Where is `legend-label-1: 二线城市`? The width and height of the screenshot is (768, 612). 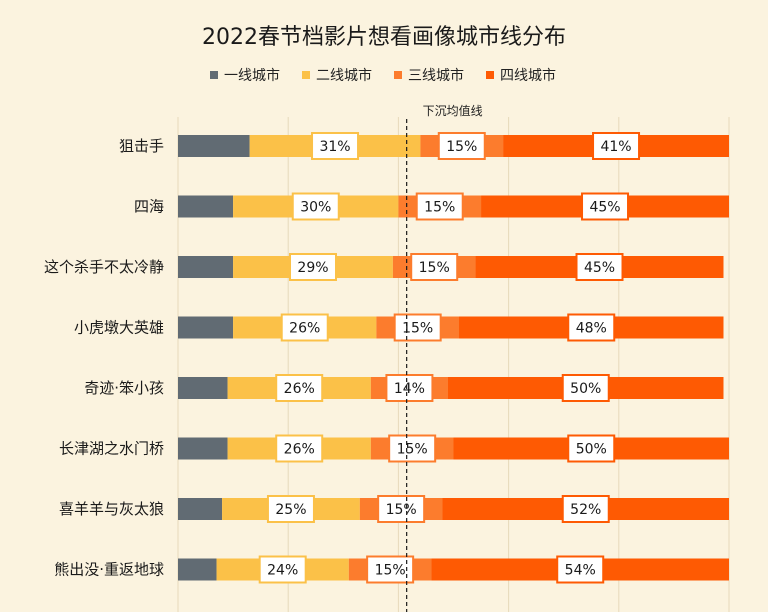 legend-label-1: 二线城市 is located at coordinates (344, 75).